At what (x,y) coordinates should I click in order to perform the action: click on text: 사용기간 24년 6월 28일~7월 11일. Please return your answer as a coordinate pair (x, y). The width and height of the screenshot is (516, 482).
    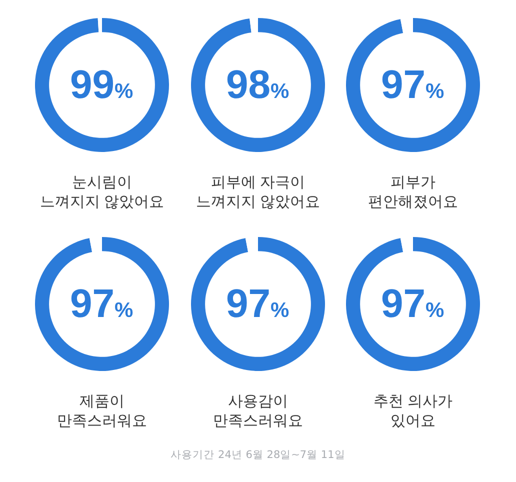
    Looking at the image, I should click on (258, 455).